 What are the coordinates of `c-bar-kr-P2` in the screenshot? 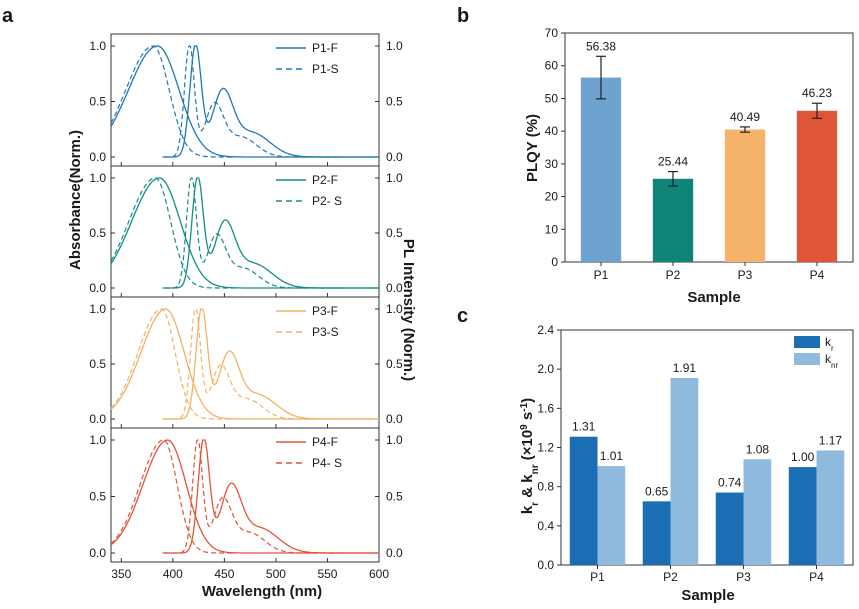 It's located at (656, 533).